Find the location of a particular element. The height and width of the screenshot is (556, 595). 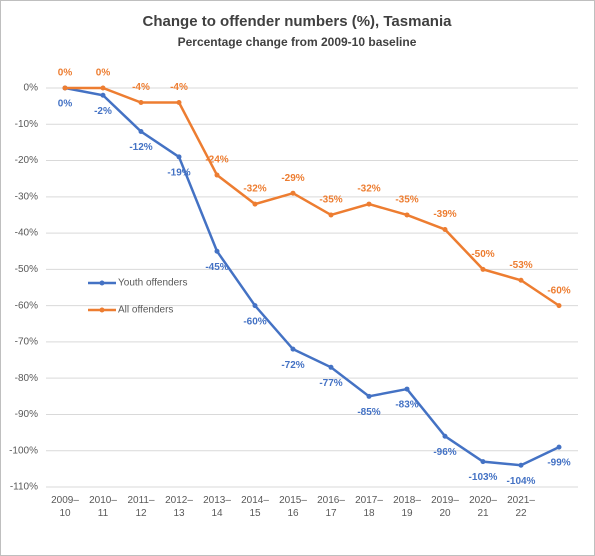

data-label: -77% is located at coordinates (330, 383).